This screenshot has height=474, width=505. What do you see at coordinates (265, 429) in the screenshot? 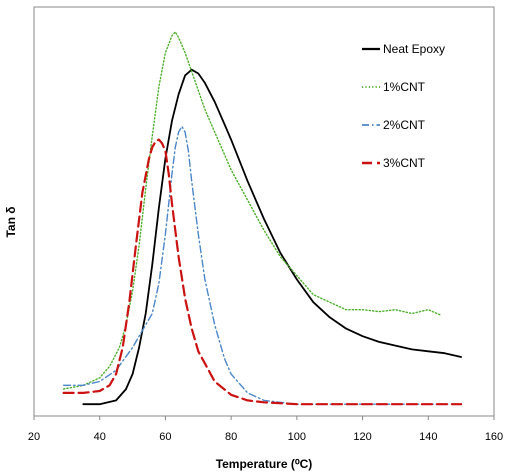
I see `x-axis-ticks: 20 40 60 80 100 120 140 160` at bounding box center [265, 429].